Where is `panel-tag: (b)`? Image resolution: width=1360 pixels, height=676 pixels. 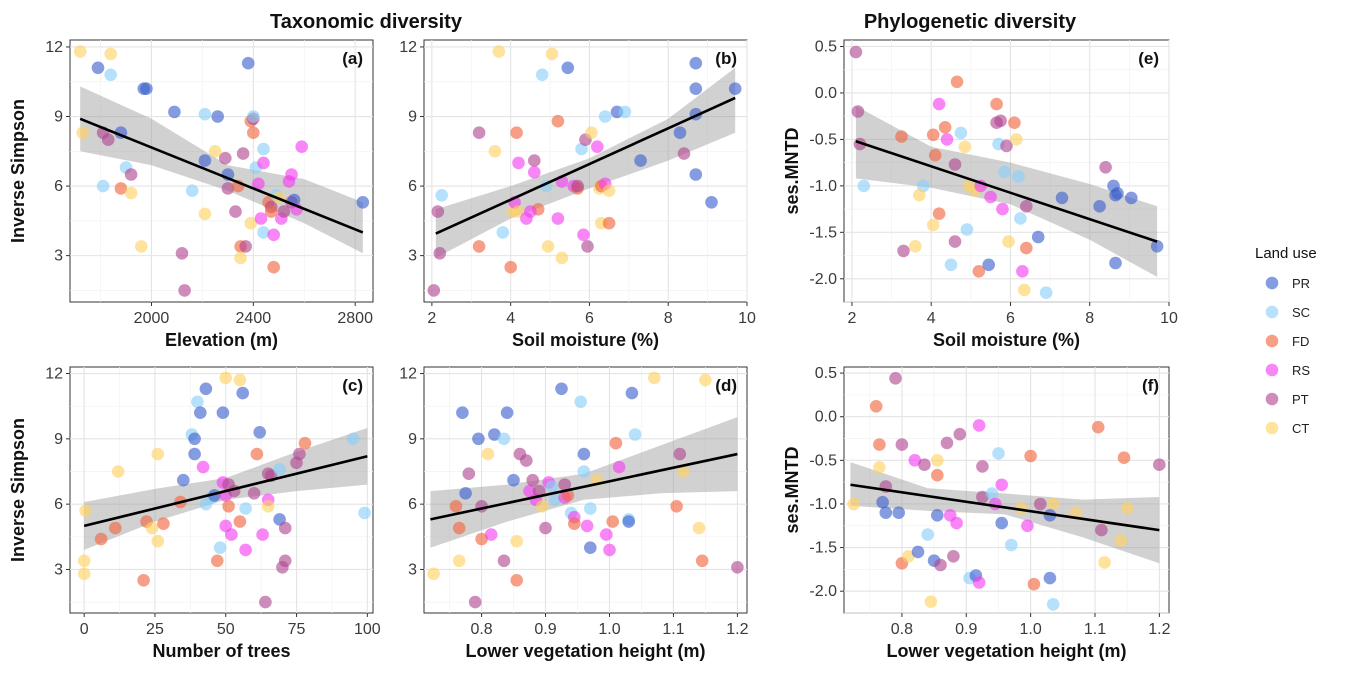 panel-tag: (b) is located at coordinates (726, 58).